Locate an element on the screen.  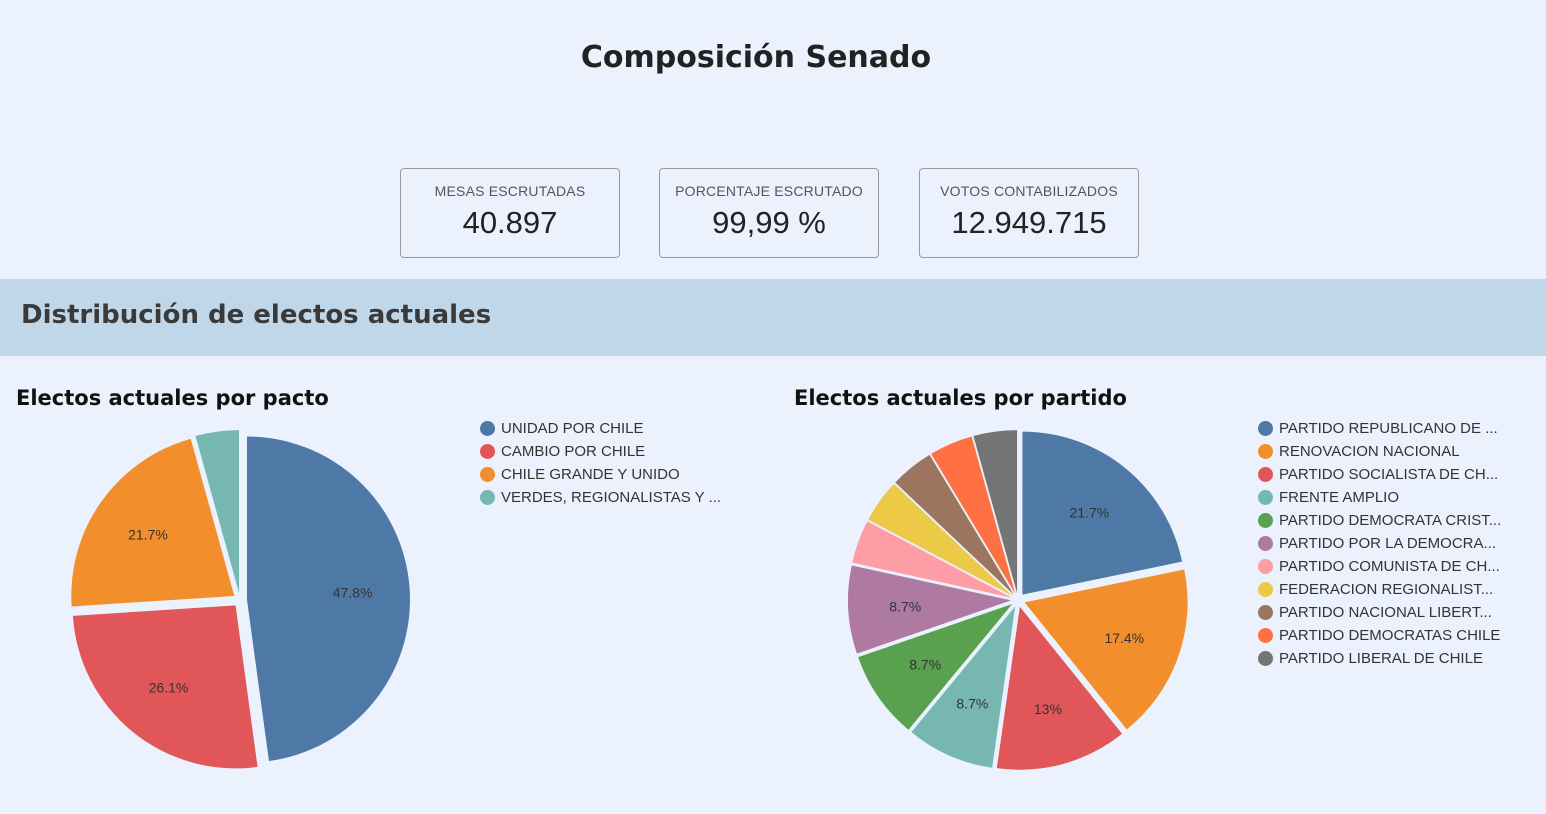
legend-item: PARTIDO DEMOCRATAS CHILE is located at coordinates (1379, 635).